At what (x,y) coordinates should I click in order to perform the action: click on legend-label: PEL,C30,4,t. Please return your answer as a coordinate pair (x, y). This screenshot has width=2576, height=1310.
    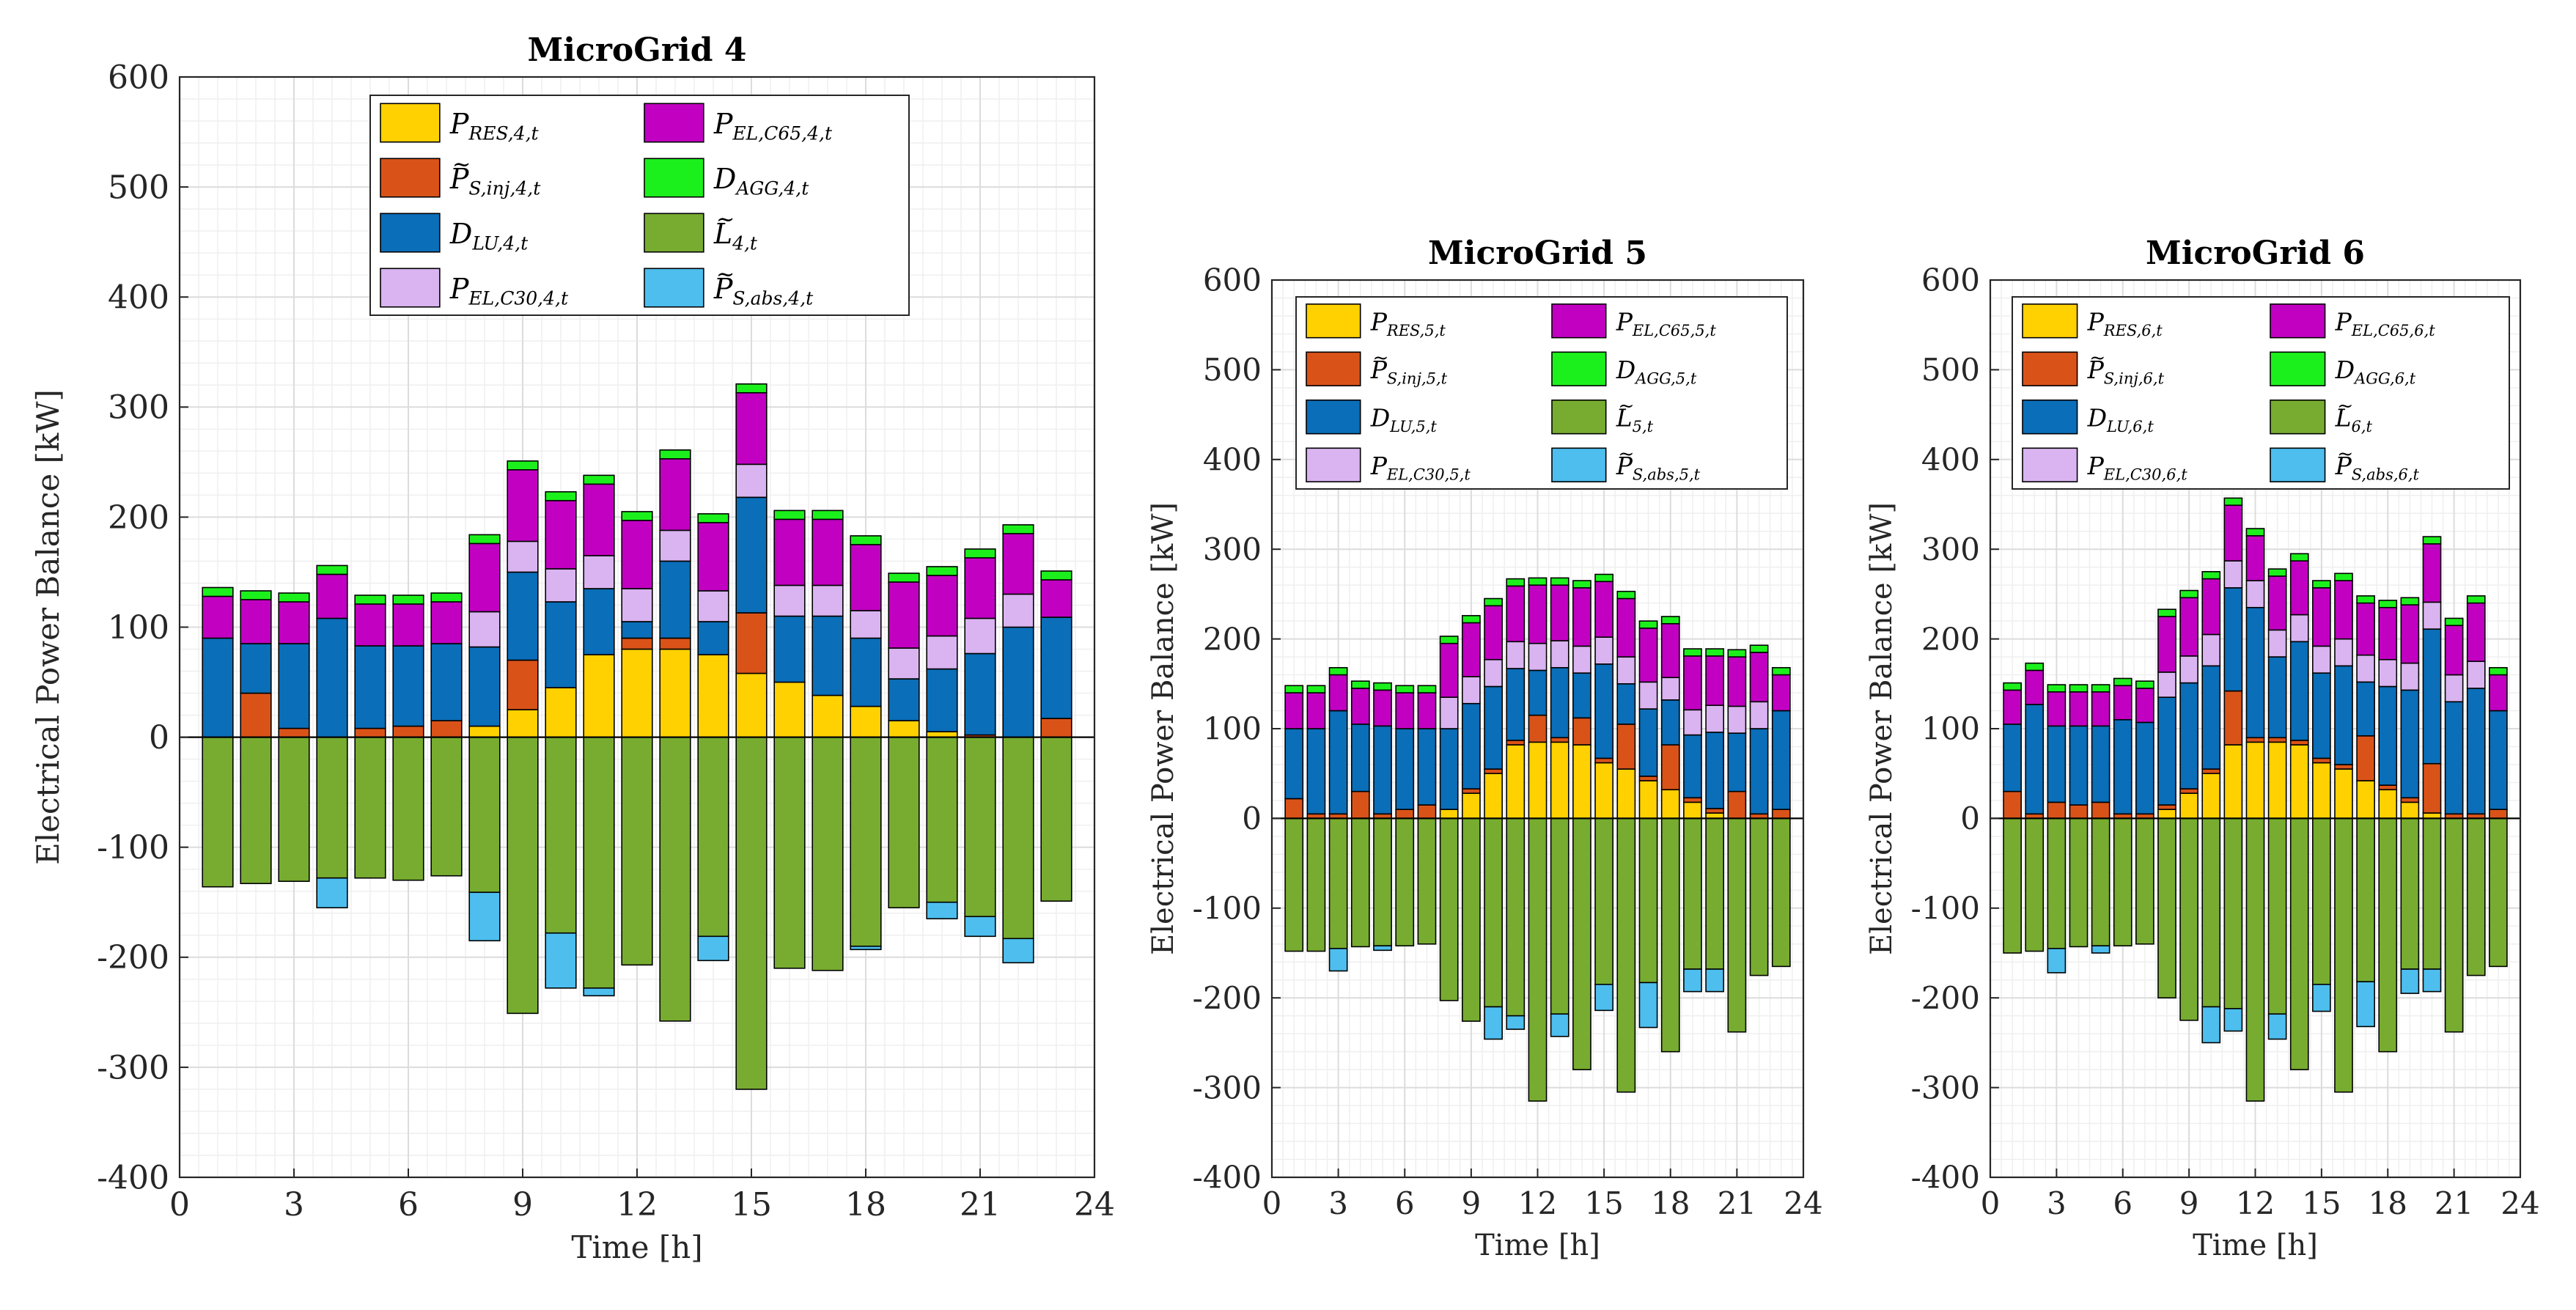
    Looking at the image, I should click on (509, 291).